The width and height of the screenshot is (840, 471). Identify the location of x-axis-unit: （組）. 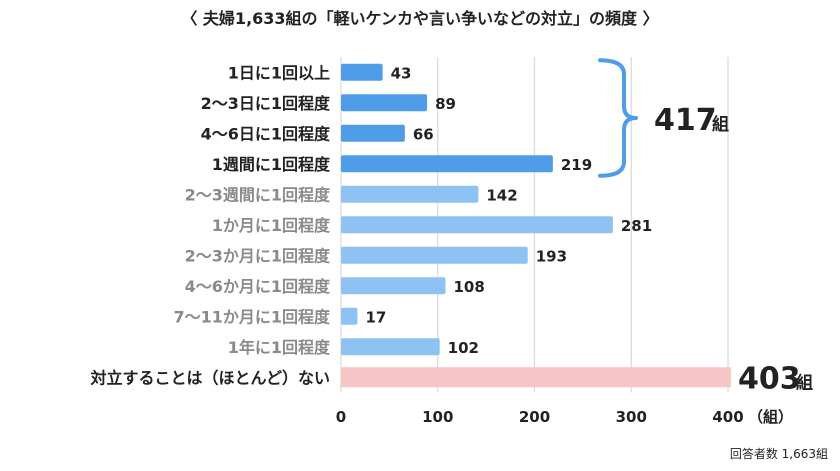
(770, 417).